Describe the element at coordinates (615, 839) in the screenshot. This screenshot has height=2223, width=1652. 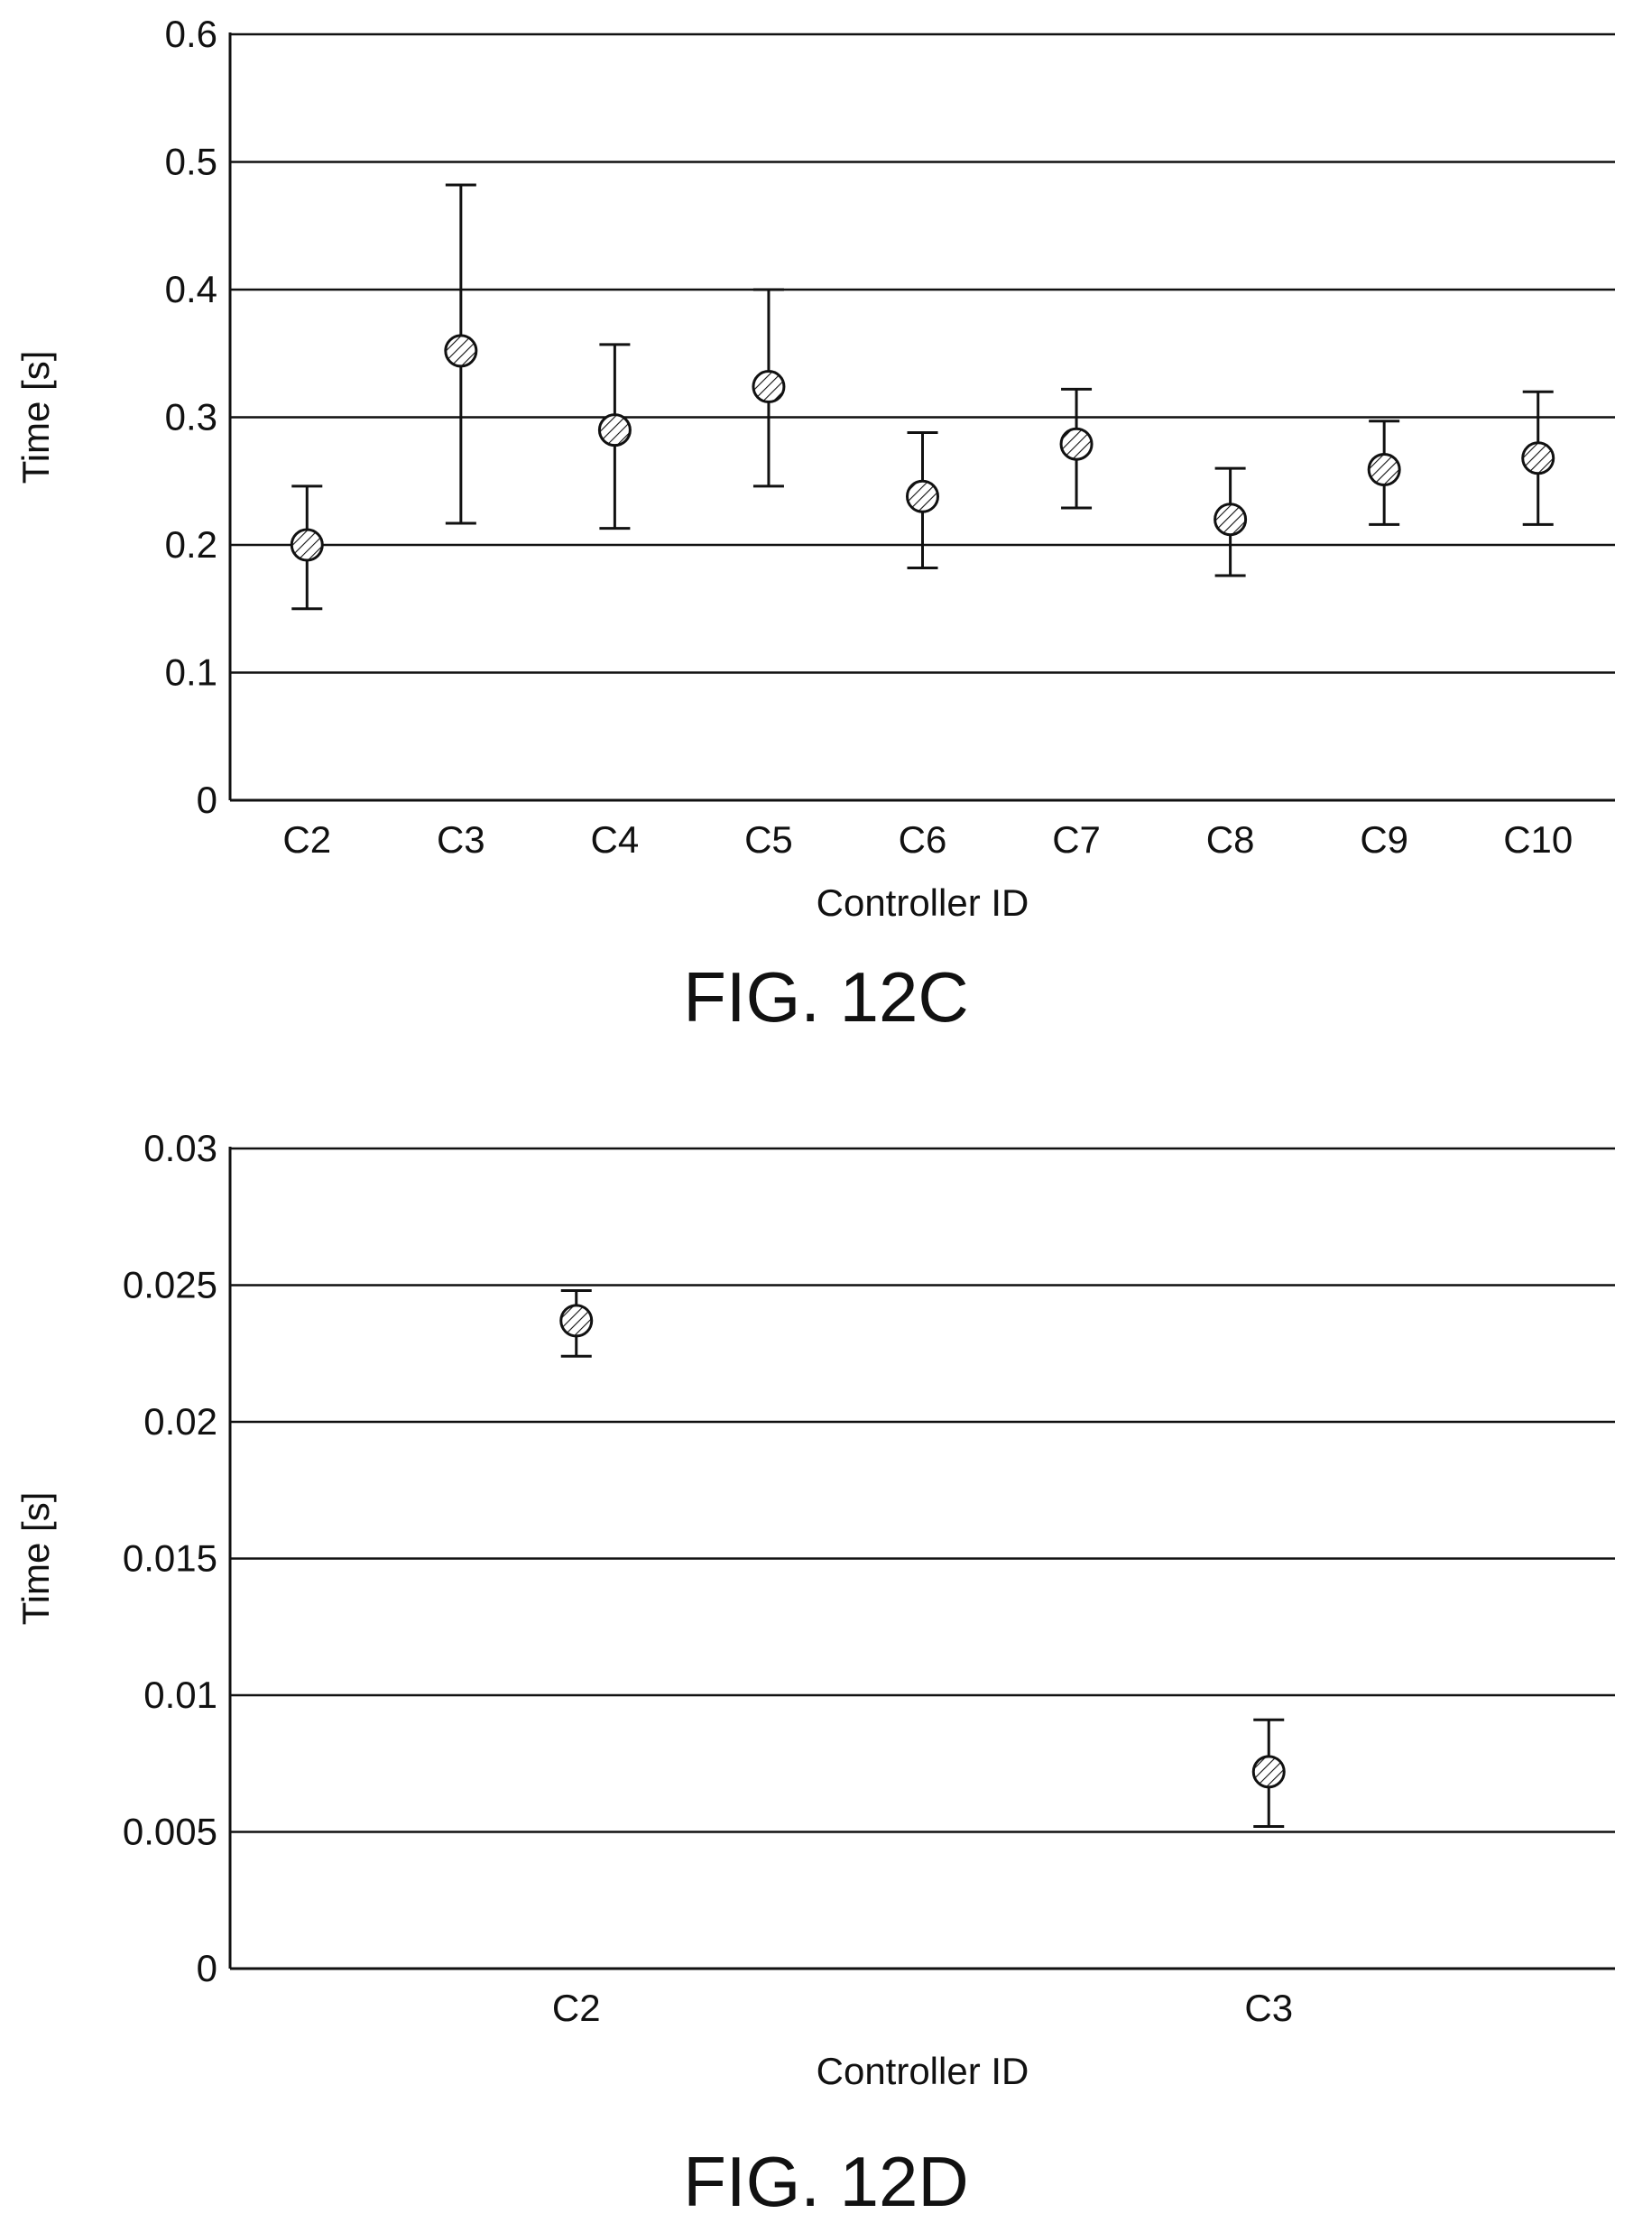
I see `x-tick-label: C4` at that location.